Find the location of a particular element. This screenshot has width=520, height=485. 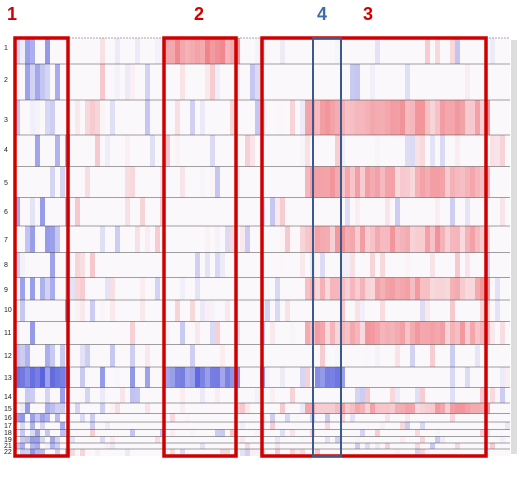

chromosome-label: 10 is located at coordinates (8, 310).